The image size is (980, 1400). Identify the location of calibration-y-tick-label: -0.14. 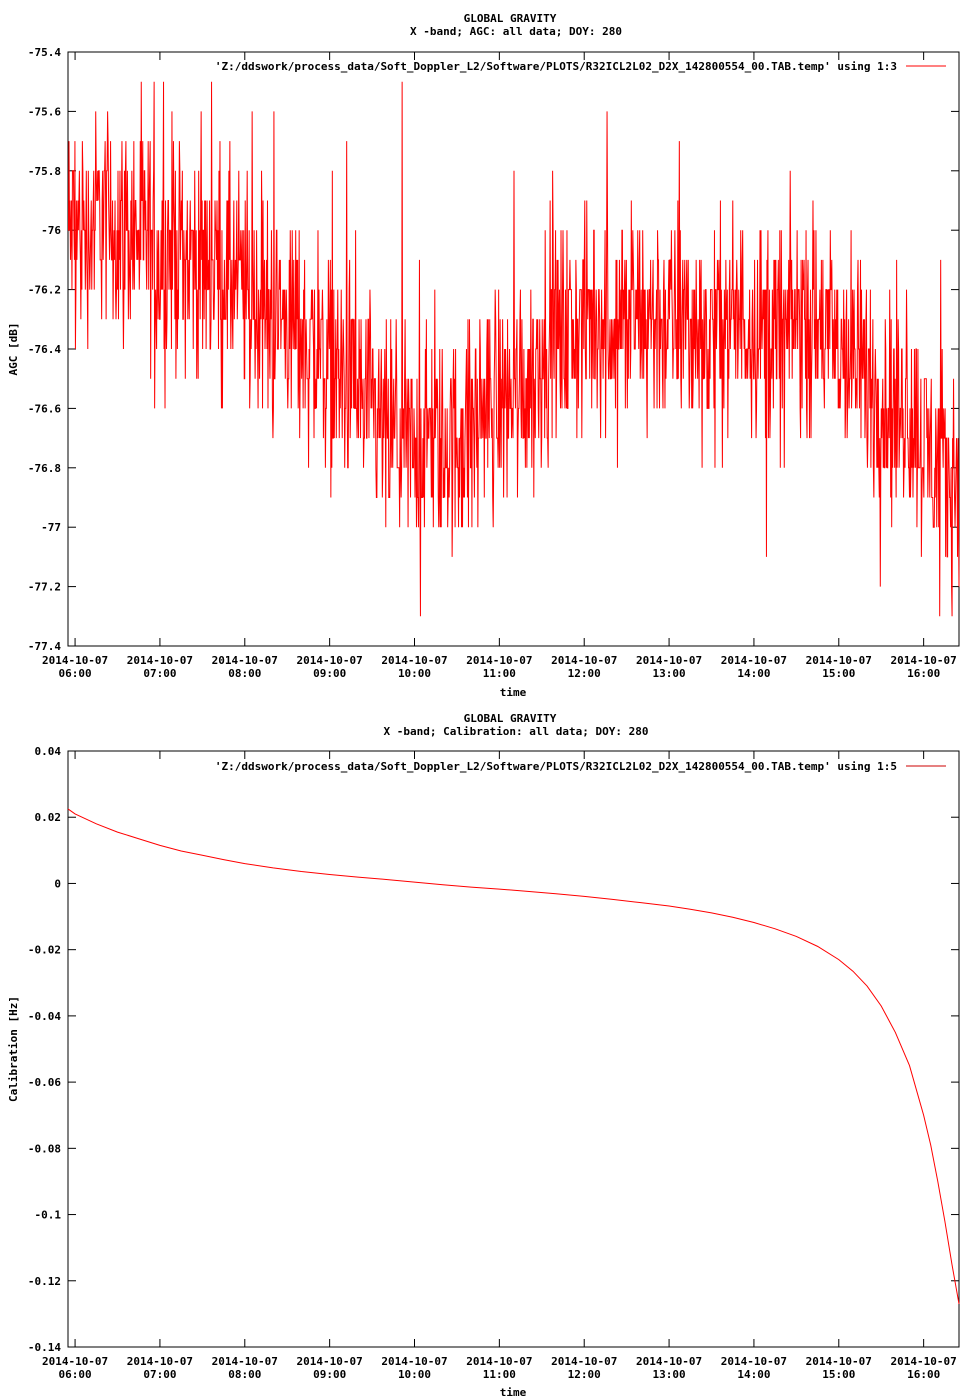
(44, 1347).